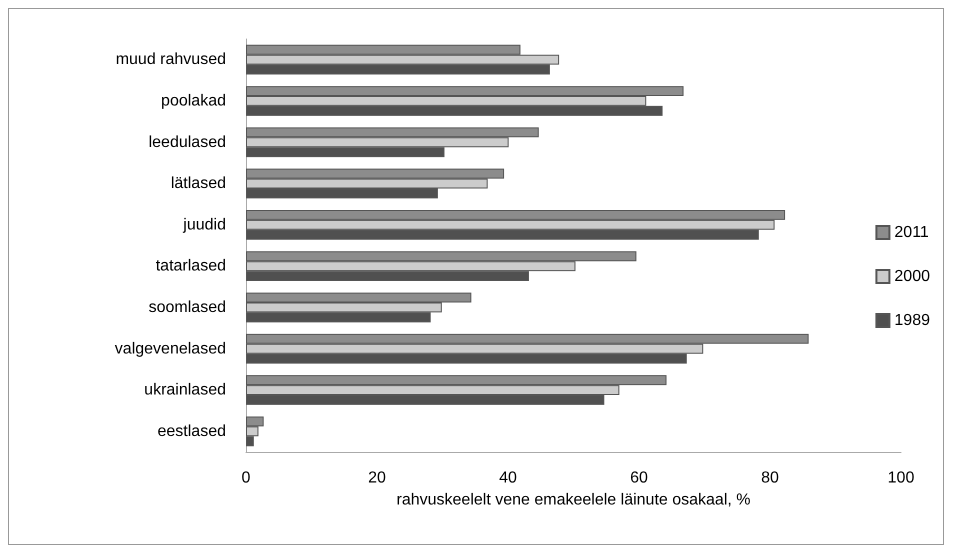  What do you see at coordinates (912, 320) in the screenshot?
I see `legend-label: 1989` at bounding box center [912, 320].